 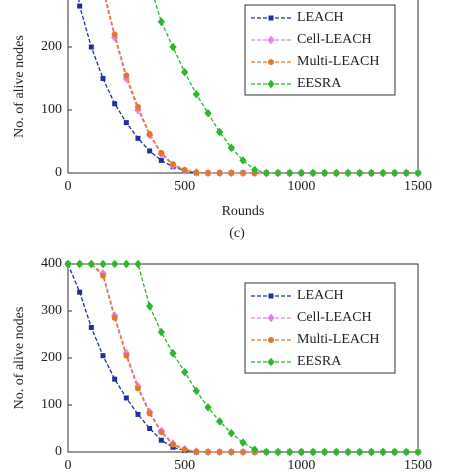 What do you see at coordinates (320, 50) in the screenshot?
I see `legend-box` at bounding box center [320, 50].